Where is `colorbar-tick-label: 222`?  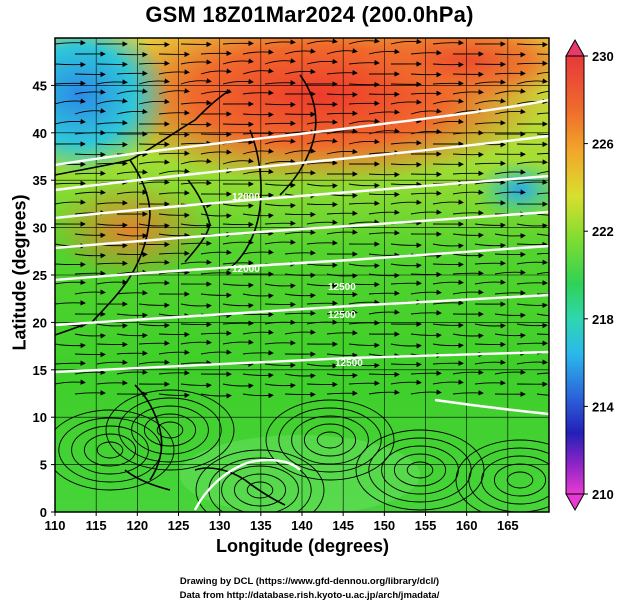 colorbar-tick-label: 222 is located at coordinates (603, 231).